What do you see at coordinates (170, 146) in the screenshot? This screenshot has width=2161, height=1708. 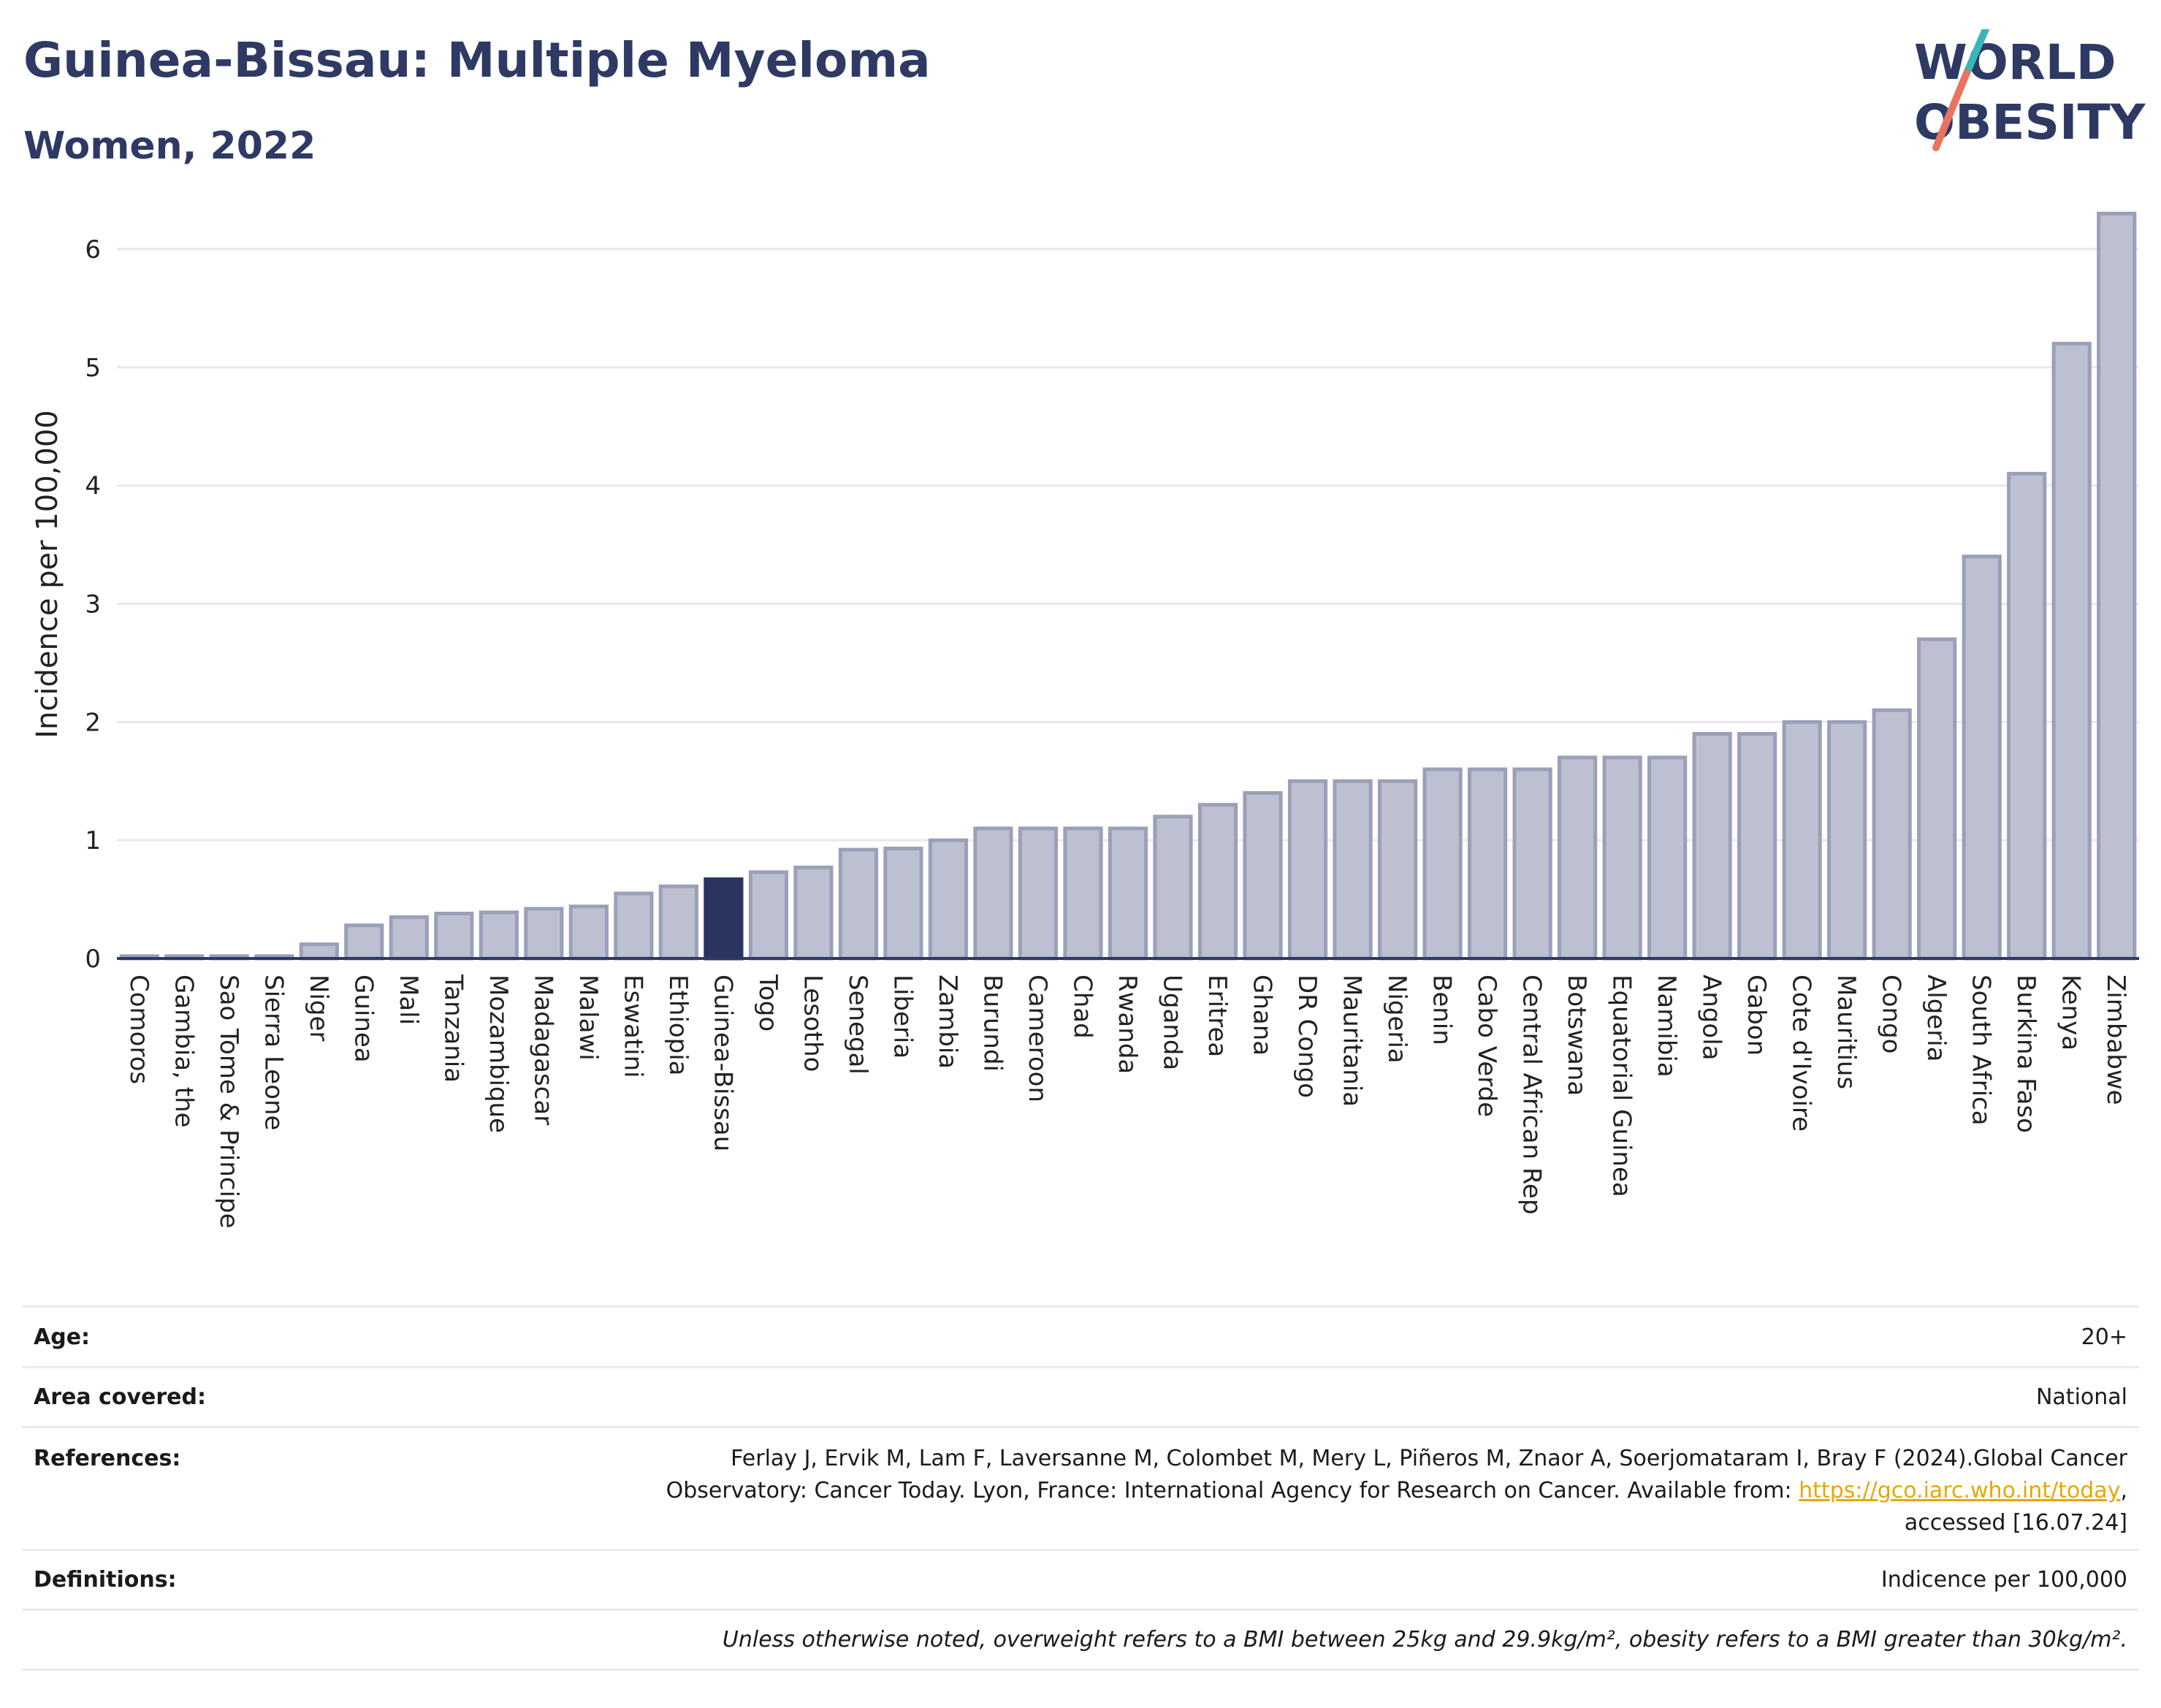 I see `page-subtitle: Women, 2022` at bounding box center [170, 146].